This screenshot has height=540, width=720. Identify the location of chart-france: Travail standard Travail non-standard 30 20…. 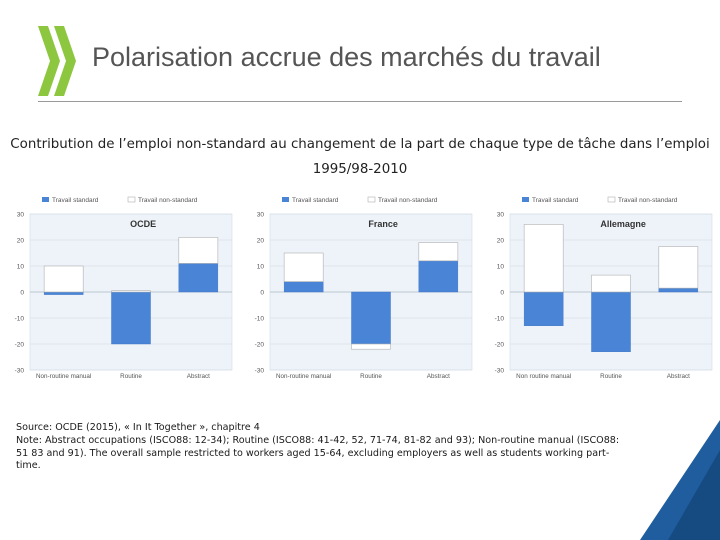
(364, 288).